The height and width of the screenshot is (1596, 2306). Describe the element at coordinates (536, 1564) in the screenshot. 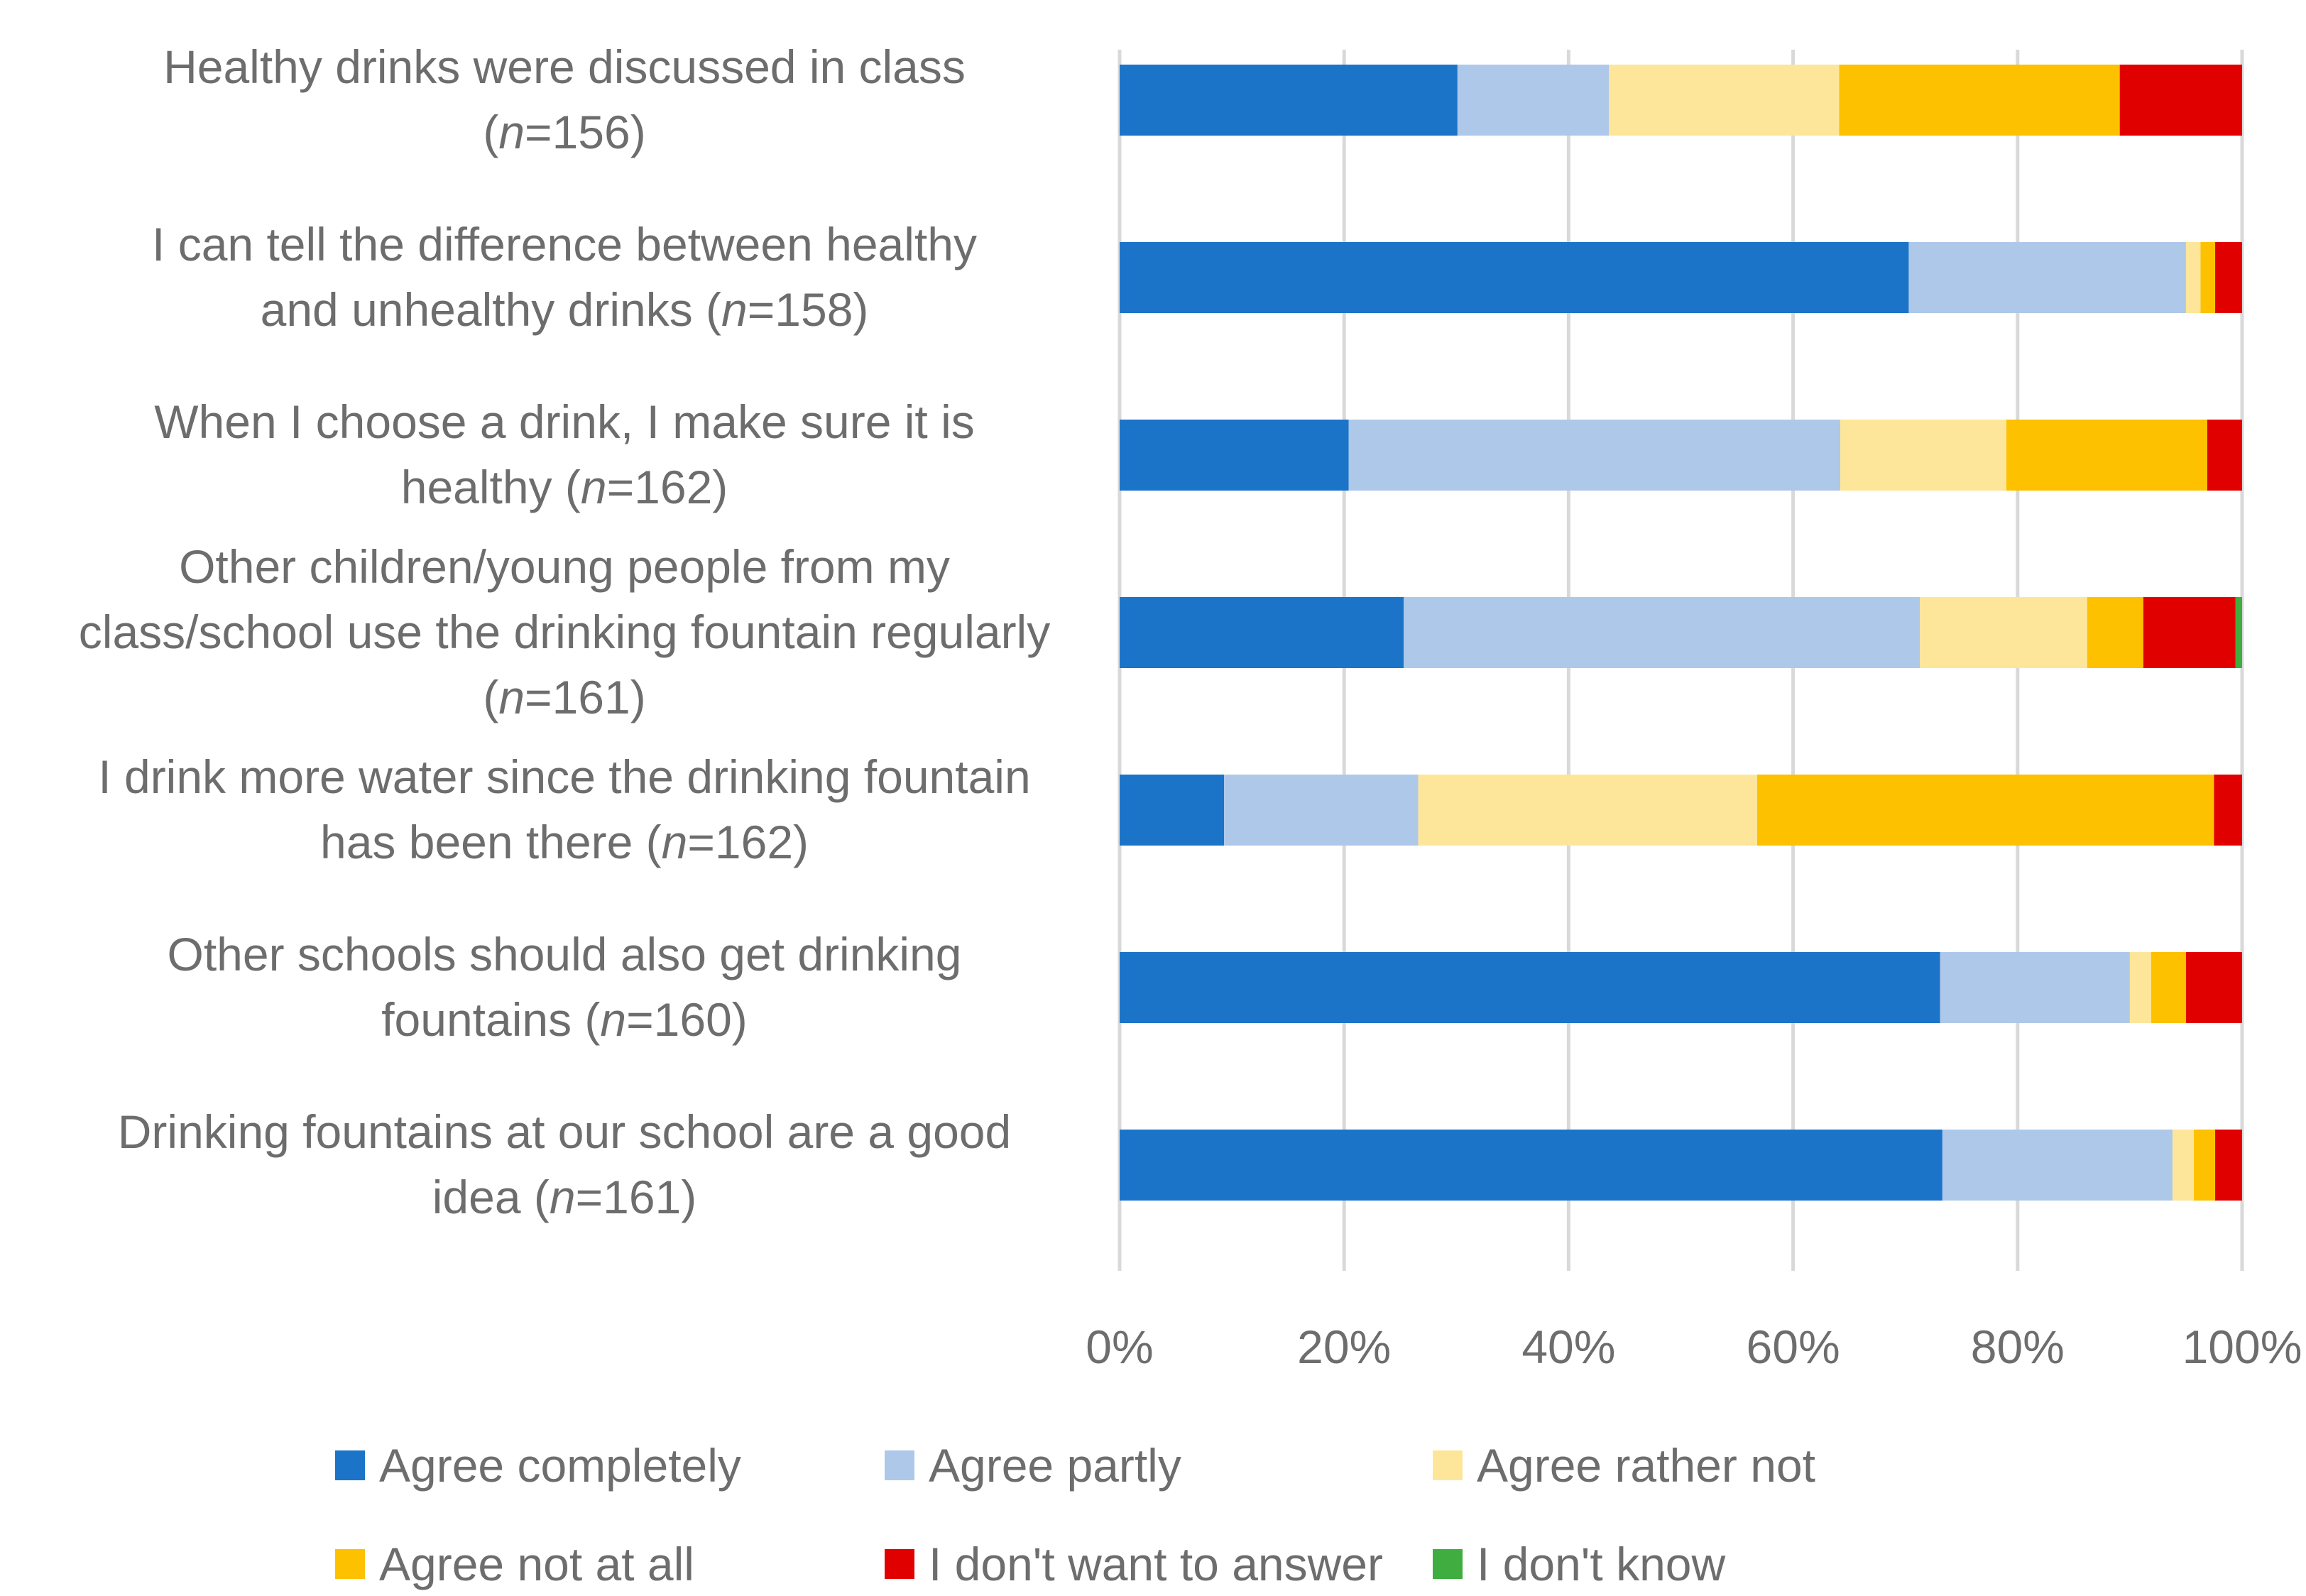

I see `legend-label: Agree not at all` at that location.